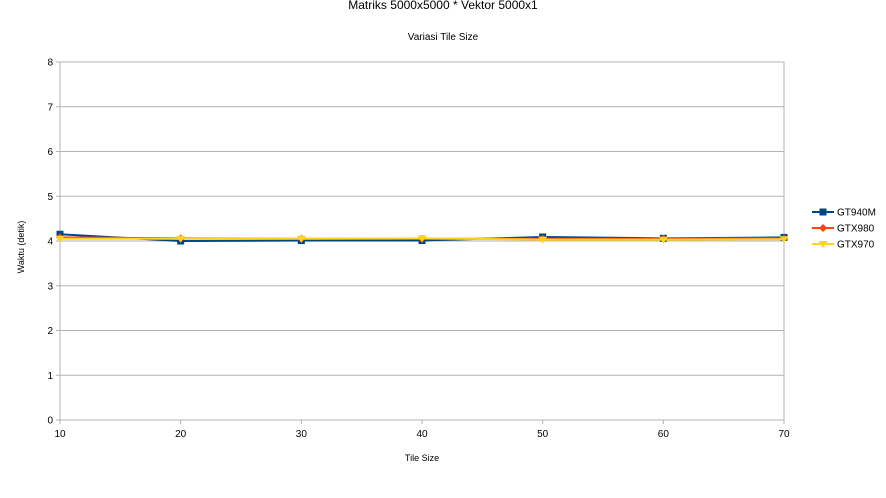 Image resolution: width=886 pixels, height=498 pixels. What do you see at coordinates (856, 213) in the screenshot?
I see `legend-label: GT940M` at bounding box center [856, 213].